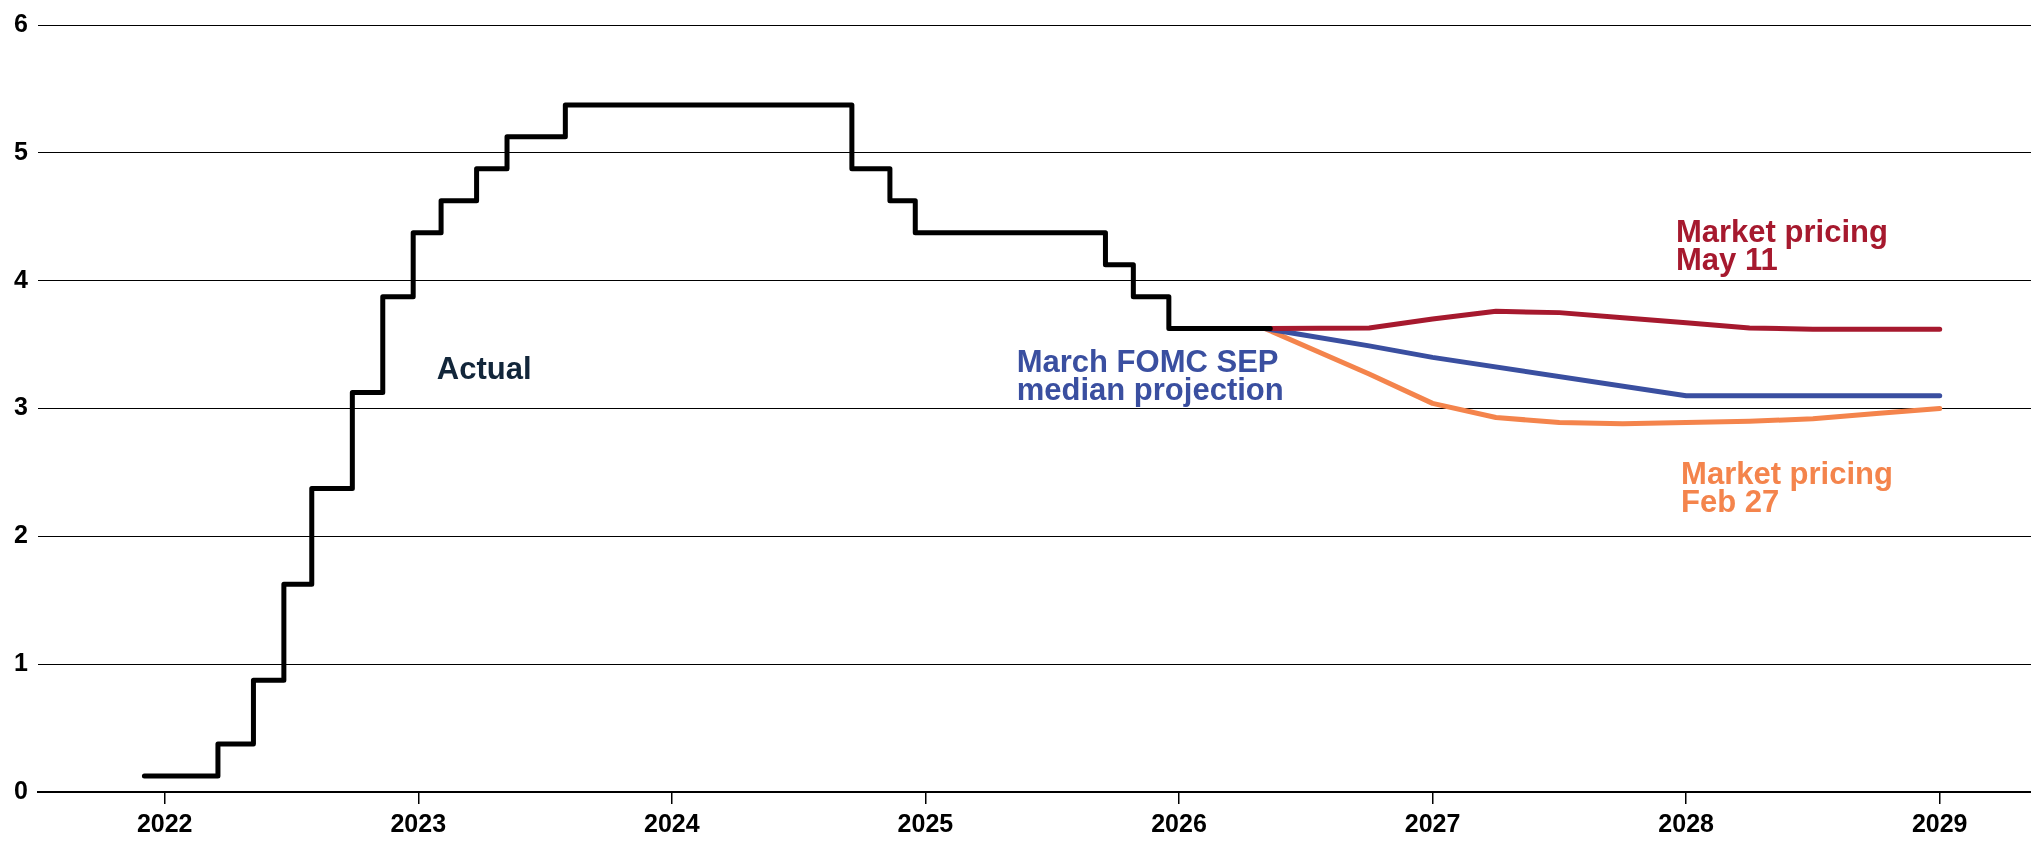 The height and width of the screenshot is (850, 2031). Describe the element at coordinates (21, 150) in the screenshot. I see `y-tick-label: 5` at that location.